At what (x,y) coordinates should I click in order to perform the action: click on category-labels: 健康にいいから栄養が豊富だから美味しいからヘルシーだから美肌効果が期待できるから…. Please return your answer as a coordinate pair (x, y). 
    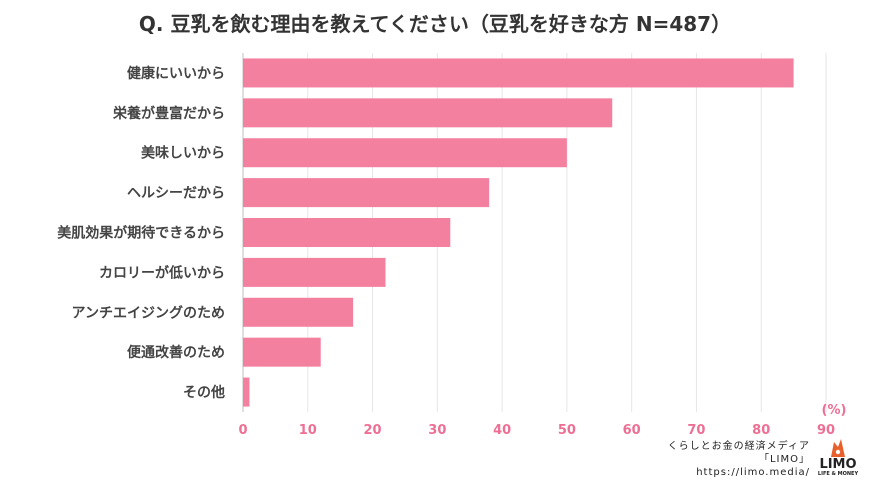
    Looking at the image, I should click on (141, 233).